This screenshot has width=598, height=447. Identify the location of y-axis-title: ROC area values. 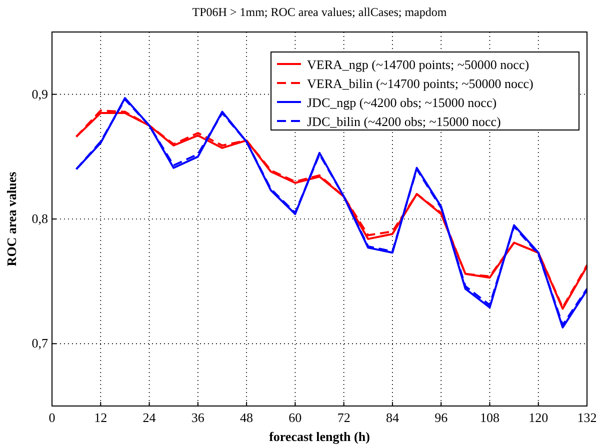
(11, 219).